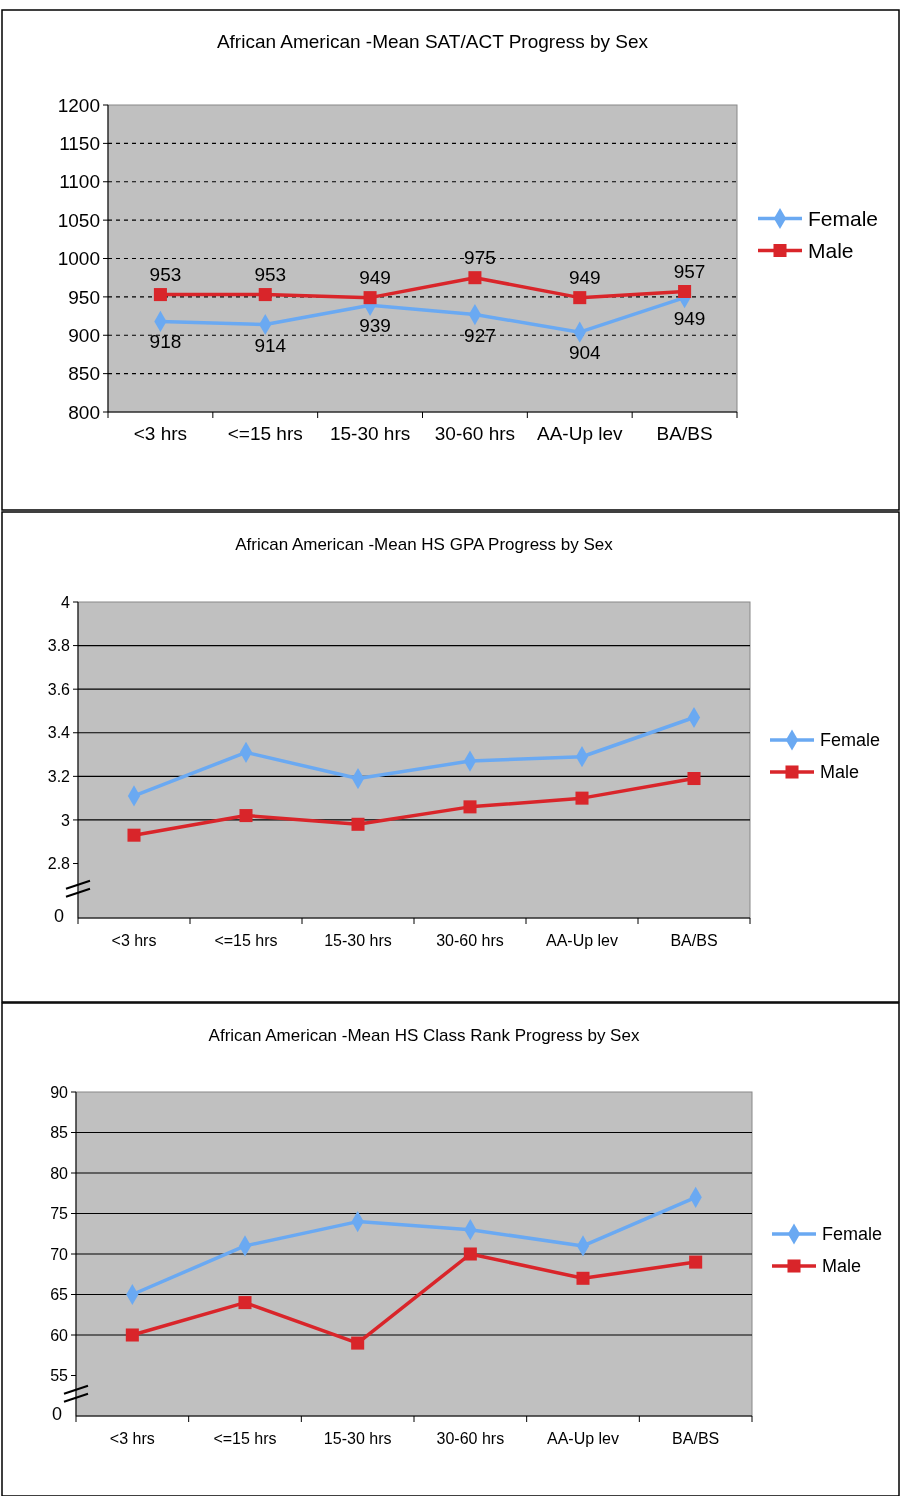 The image size is (901, 1496). What do you see at coordinates (59, 1092) in the screenshot?
I see `y-tick-label: 90` at bounding box center [59, 1092].